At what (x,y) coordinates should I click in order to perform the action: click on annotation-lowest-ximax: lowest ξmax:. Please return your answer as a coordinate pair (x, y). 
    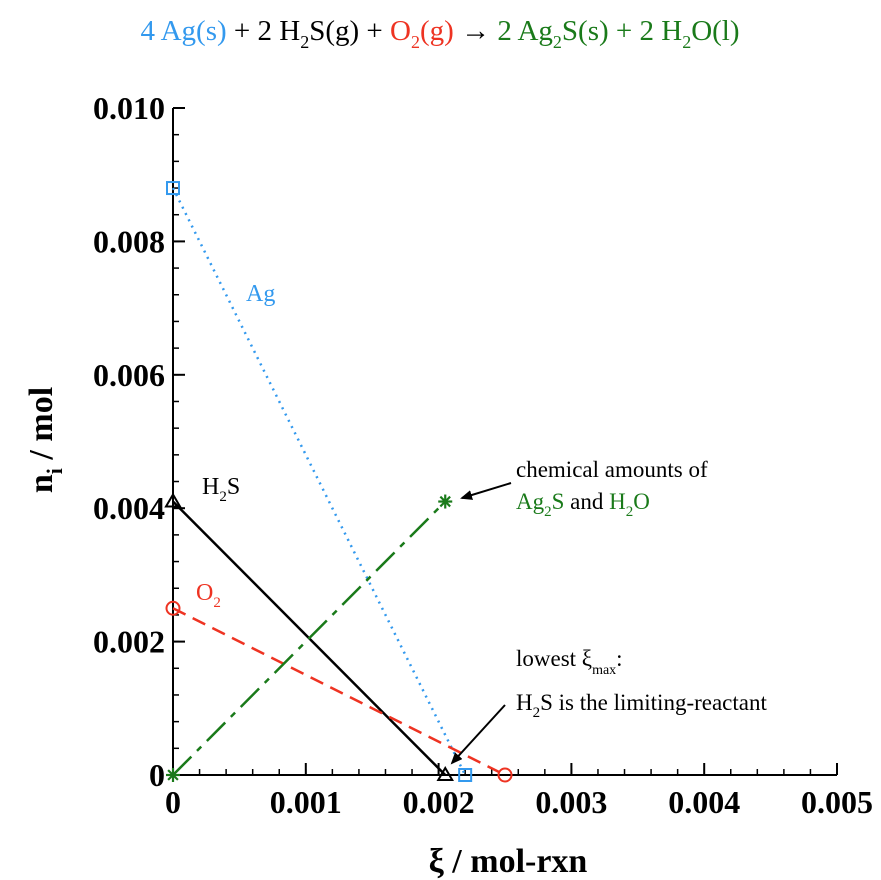
    Looking at the image, I should click on (569, 662).